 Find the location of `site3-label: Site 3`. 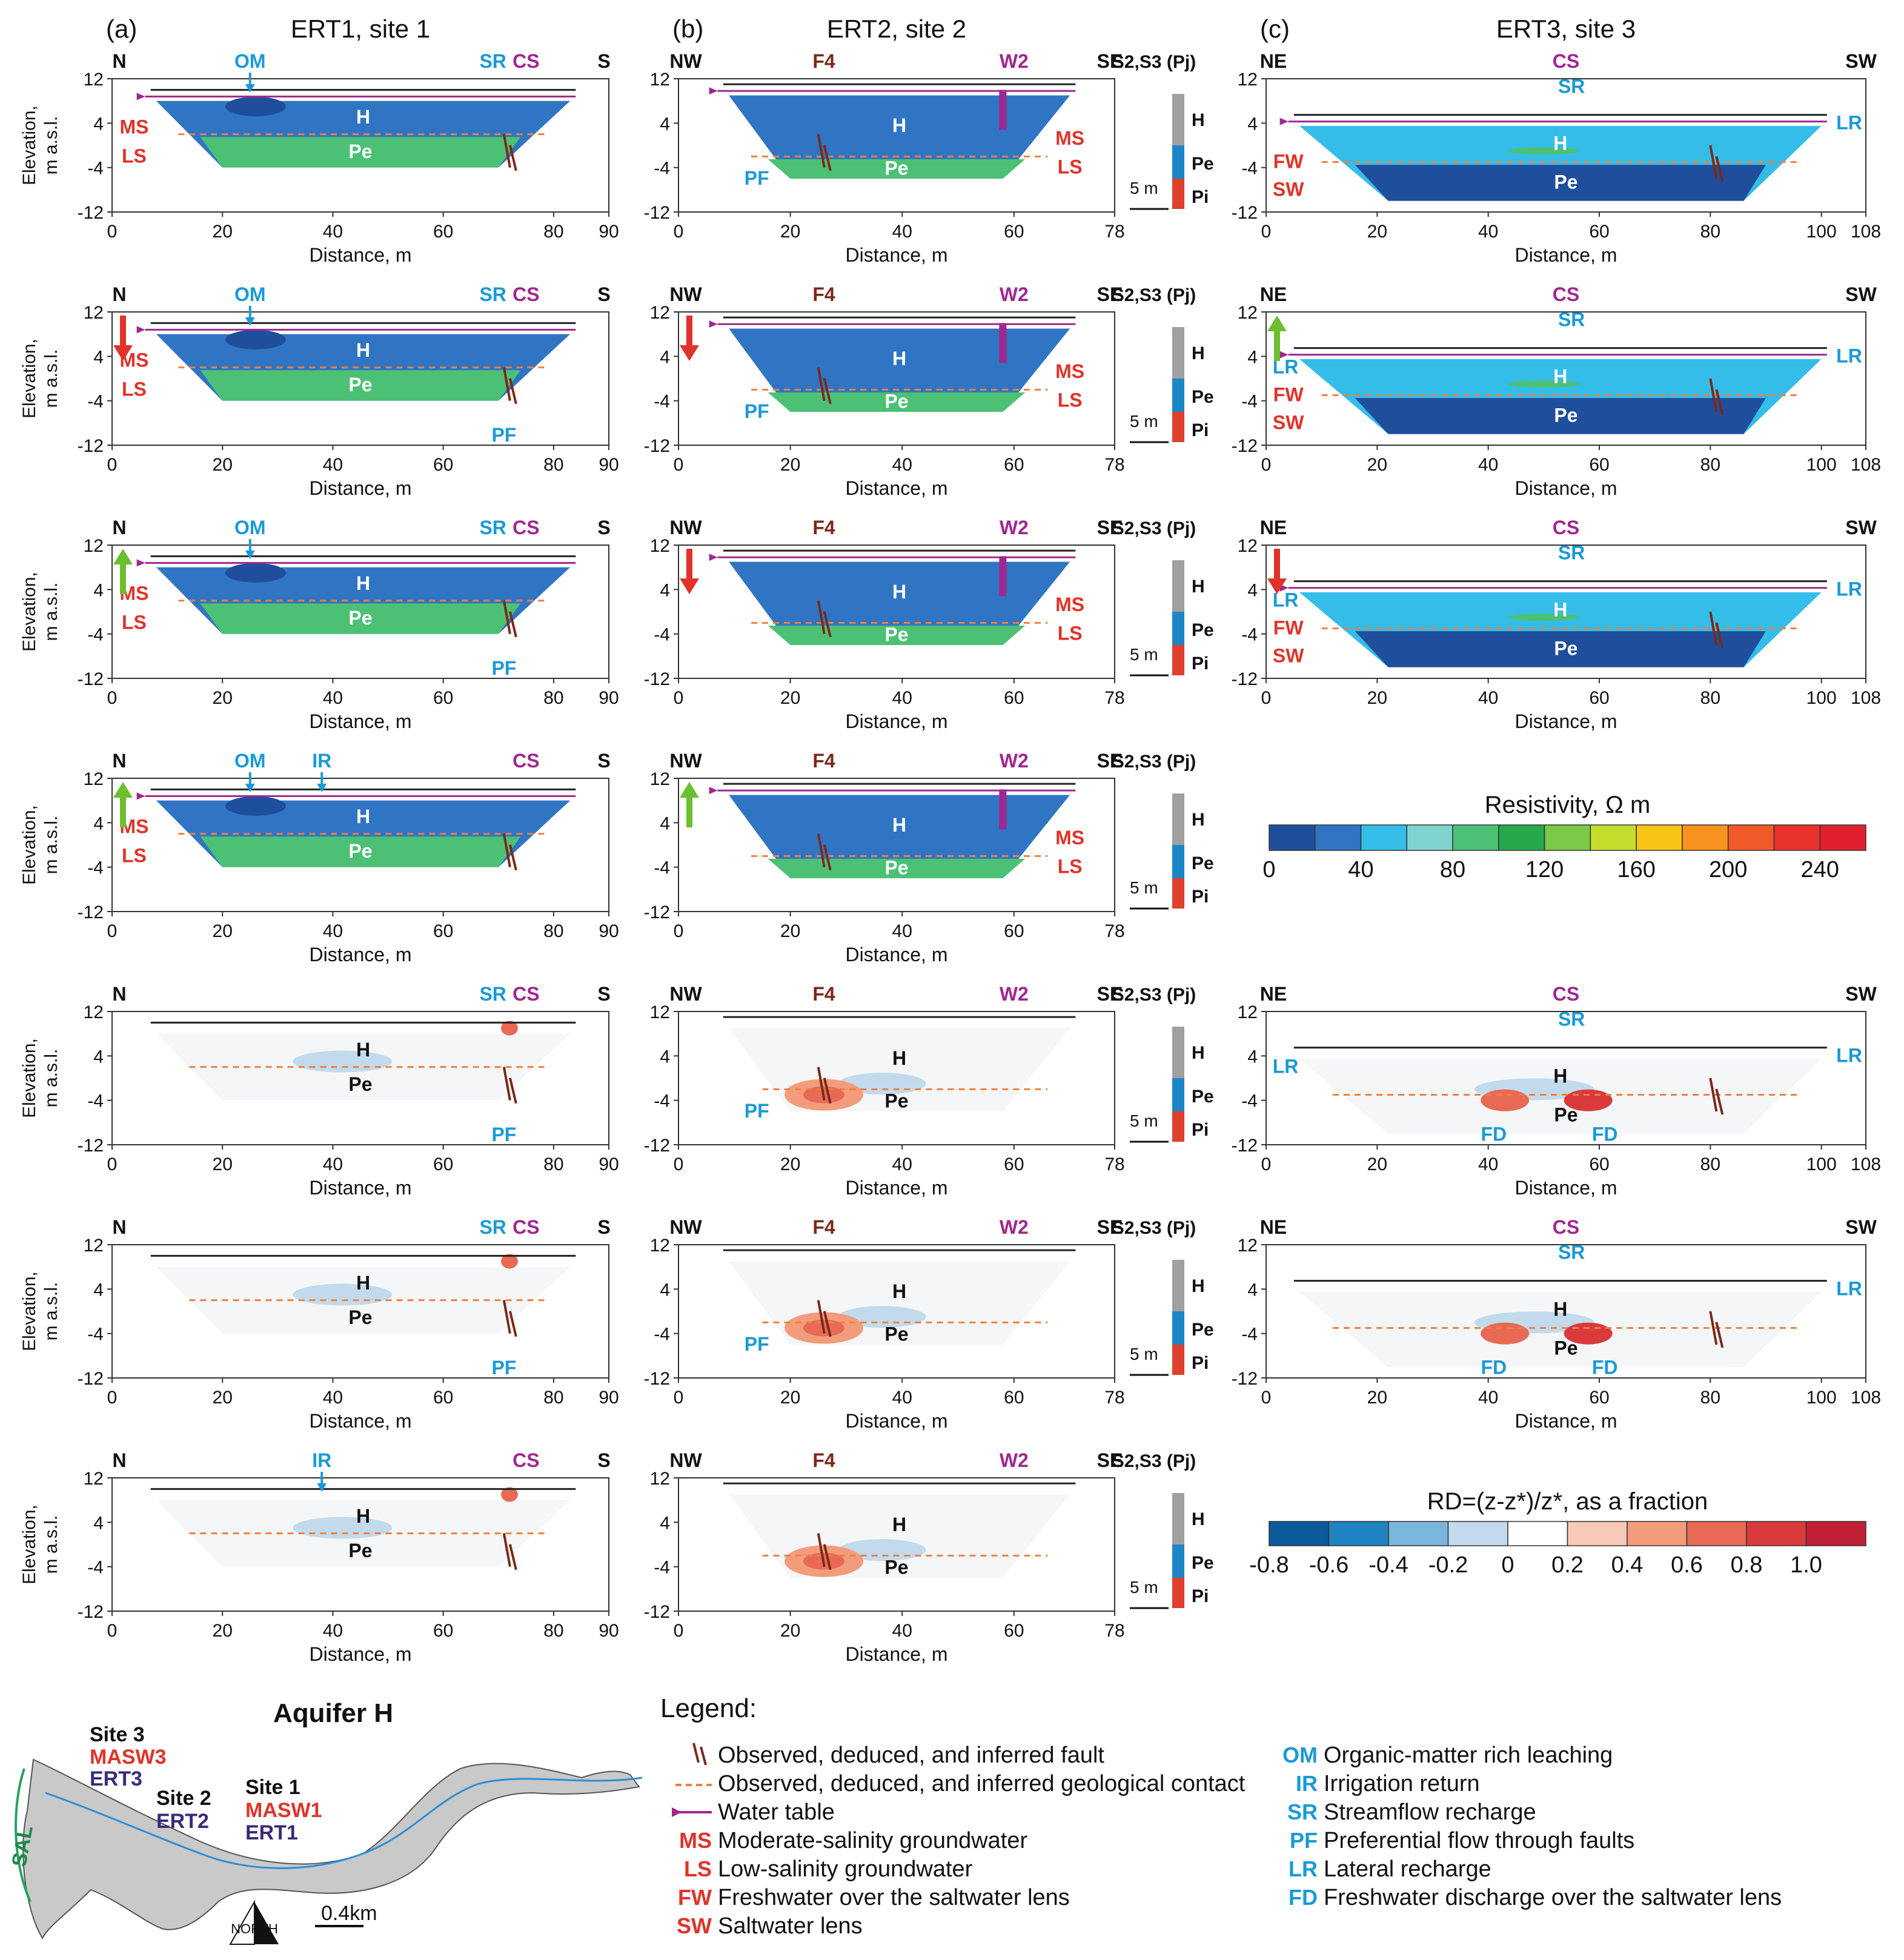

site3-label: Site 3 is located at coordinates (117, 1735).